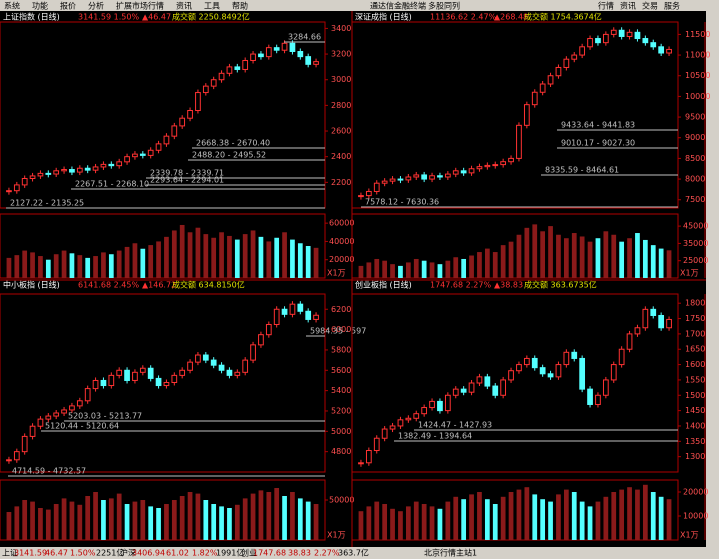 This screenshot has width=719, height=559. Describe the element at coordinates (47, 203) in the screenshot. I see `level-label: 2127.22 - 2135.25` at that location.